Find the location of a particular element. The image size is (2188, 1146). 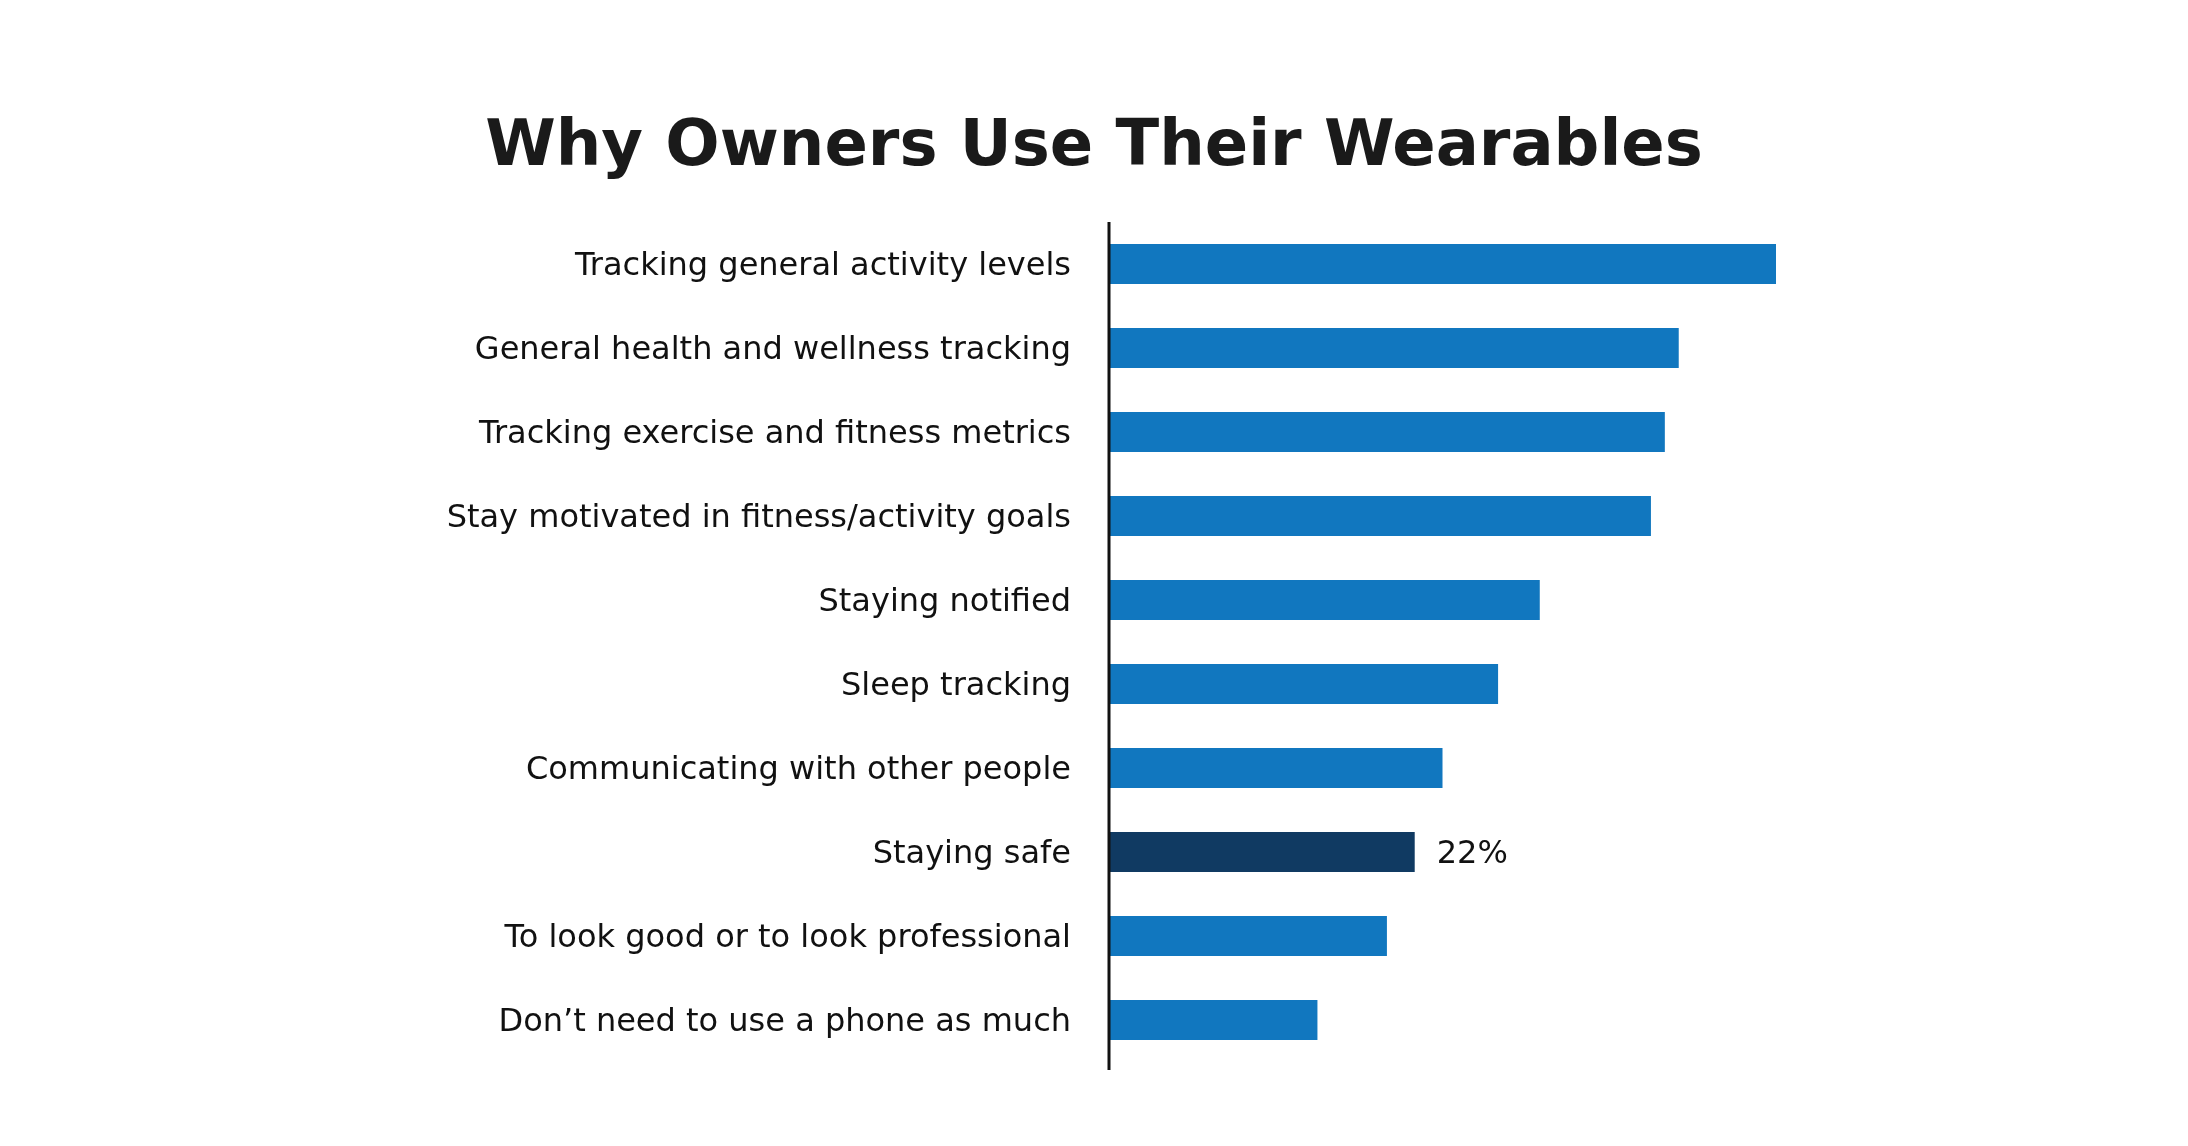

y-tick-label: Sleep tracking is located at coordinates (956, 684).